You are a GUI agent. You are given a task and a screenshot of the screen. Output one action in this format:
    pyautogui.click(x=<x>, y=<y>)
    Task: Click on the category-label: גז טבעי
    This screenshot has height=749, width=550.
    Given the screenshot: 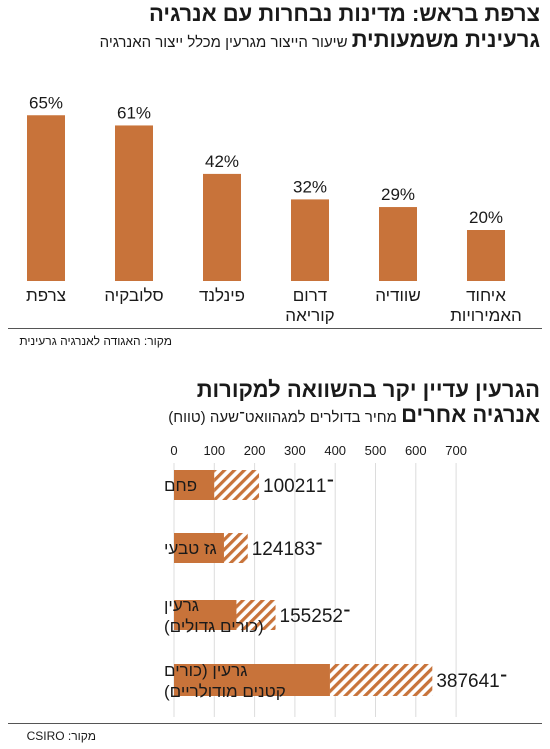 What is the action you would take?
    pyautogui.click(x=190, y=548)
    